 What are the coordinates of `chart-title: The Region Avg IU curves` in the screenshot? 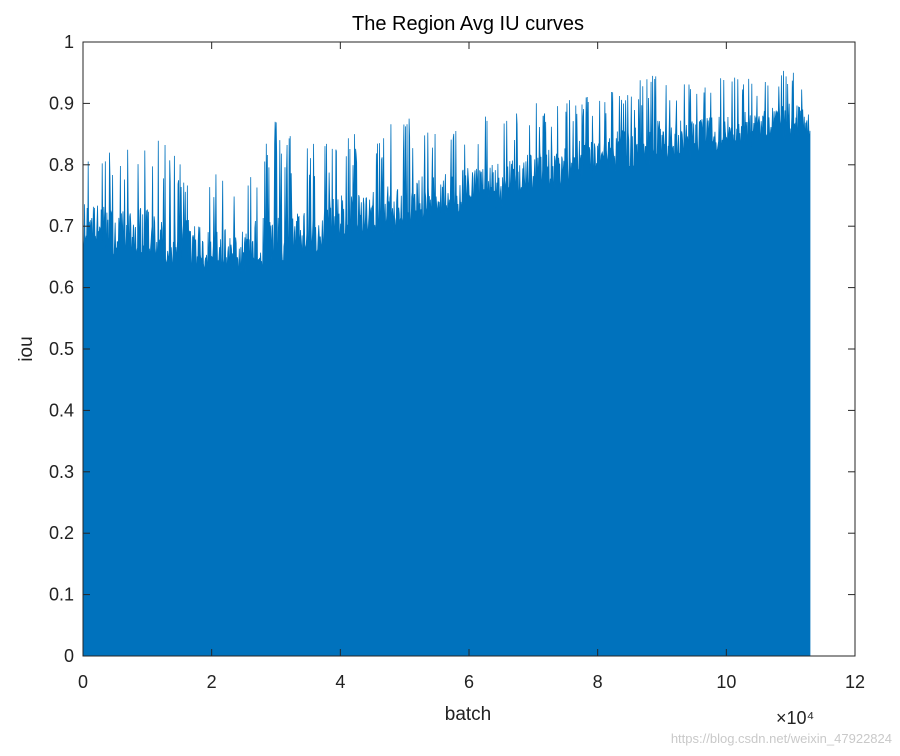 It's located at (468, 24).